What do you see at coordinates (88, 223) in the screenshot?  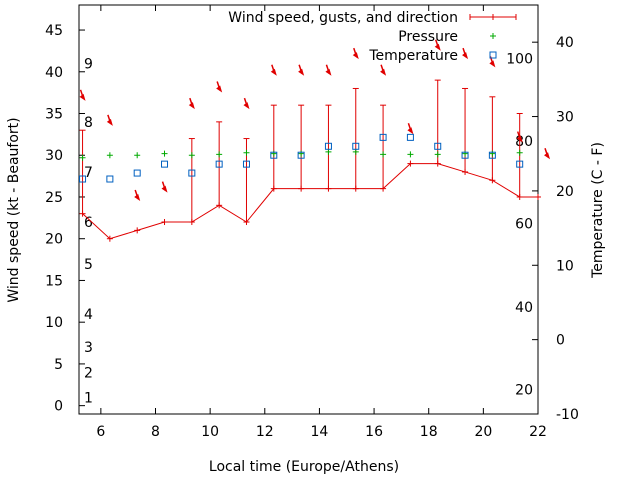 I see `beaufort-label: 6` at bounding box center [88, 223].